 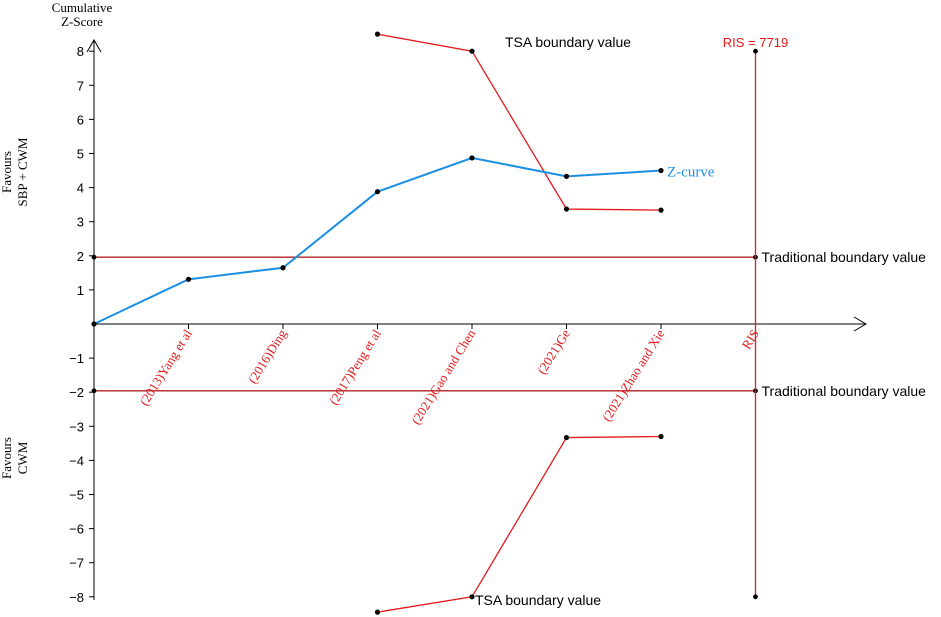 I want to click on x-tick-label: (2013)Yang et al, so click(x=165, y=367).